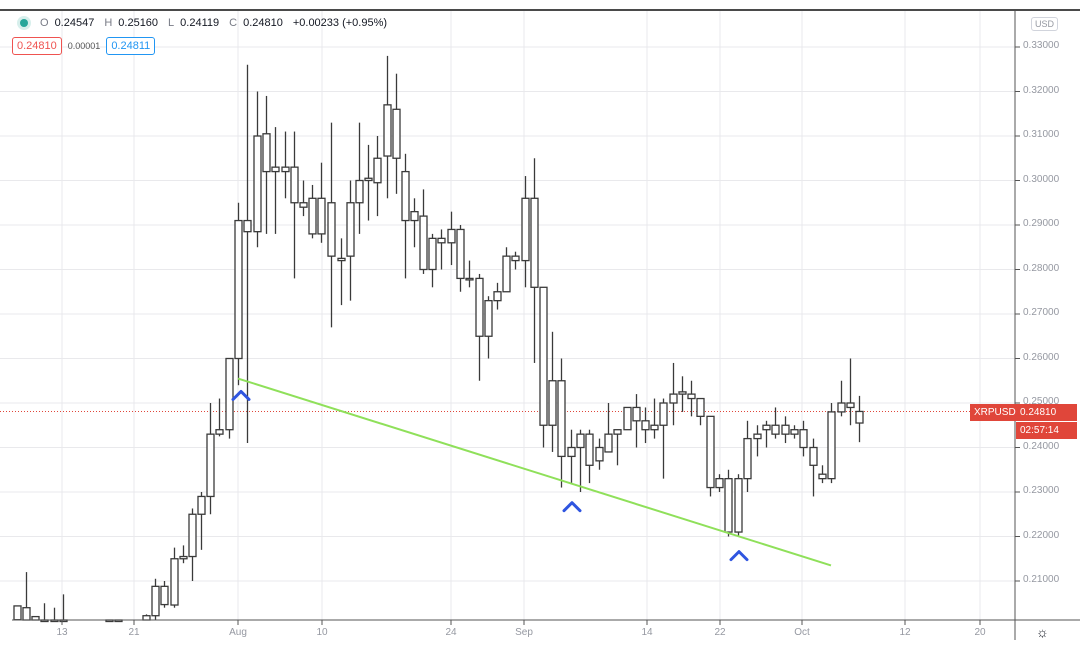 The height and width of the screenshot is (650, 1080). I want to click on time-tick-label: Oct, so click(802, 632).